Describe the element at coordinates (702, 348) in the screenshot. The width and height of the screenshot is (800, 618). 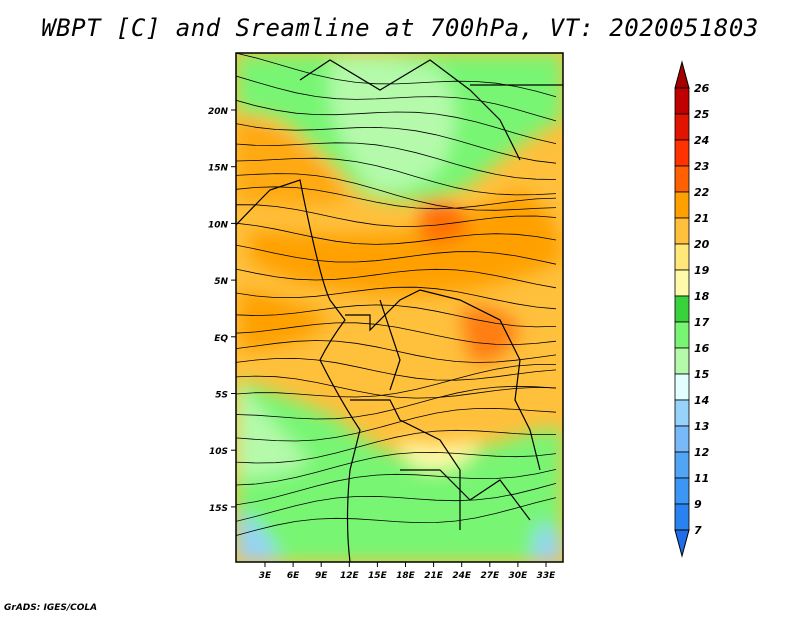
I see `colorbar-label: 16` at that location.